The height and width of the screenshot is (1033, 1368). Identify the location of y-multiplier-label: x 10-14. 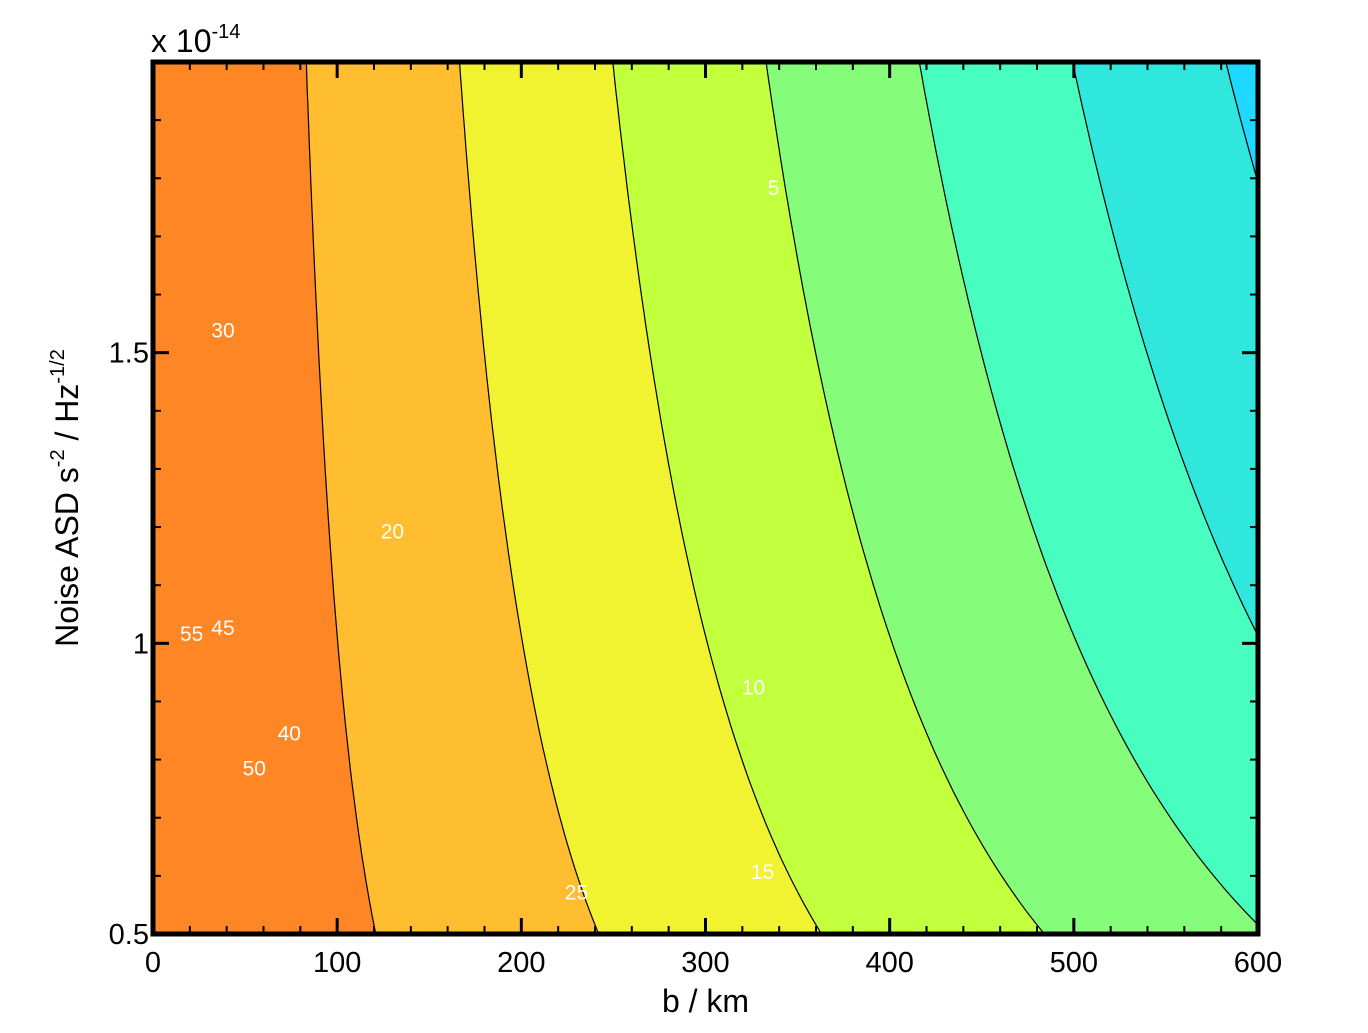
(195, 40).